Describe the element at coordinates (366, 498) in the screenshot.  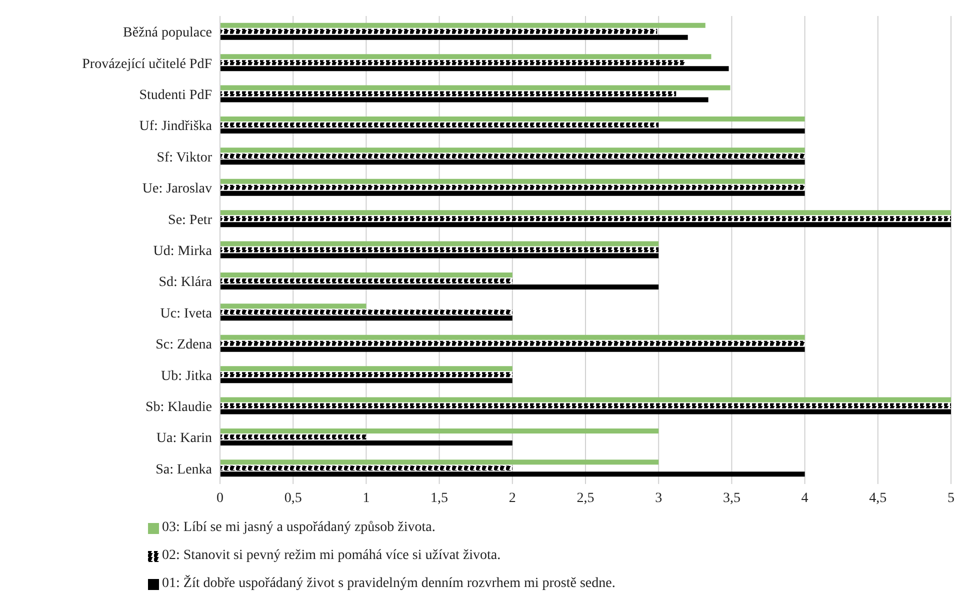
I see `x-tick-label: 1` at that location.